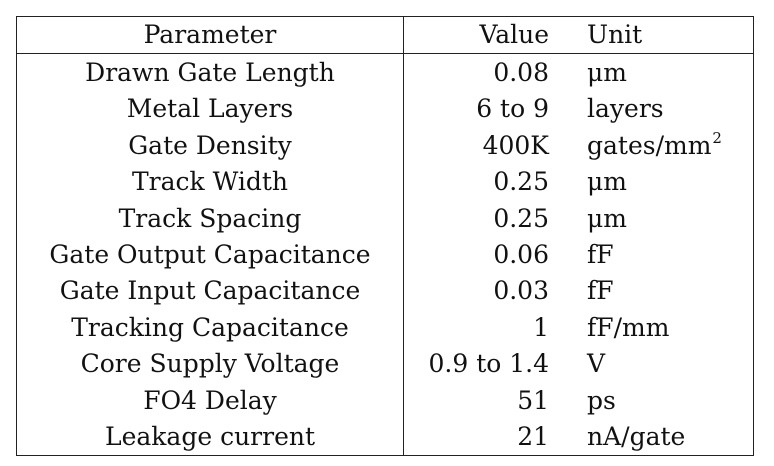  What do you see at coordinates (385, 73) in the screenshot?
I see `table-row: Drawn Gate Length 0.08 μm` at bounding box center [385, 73].